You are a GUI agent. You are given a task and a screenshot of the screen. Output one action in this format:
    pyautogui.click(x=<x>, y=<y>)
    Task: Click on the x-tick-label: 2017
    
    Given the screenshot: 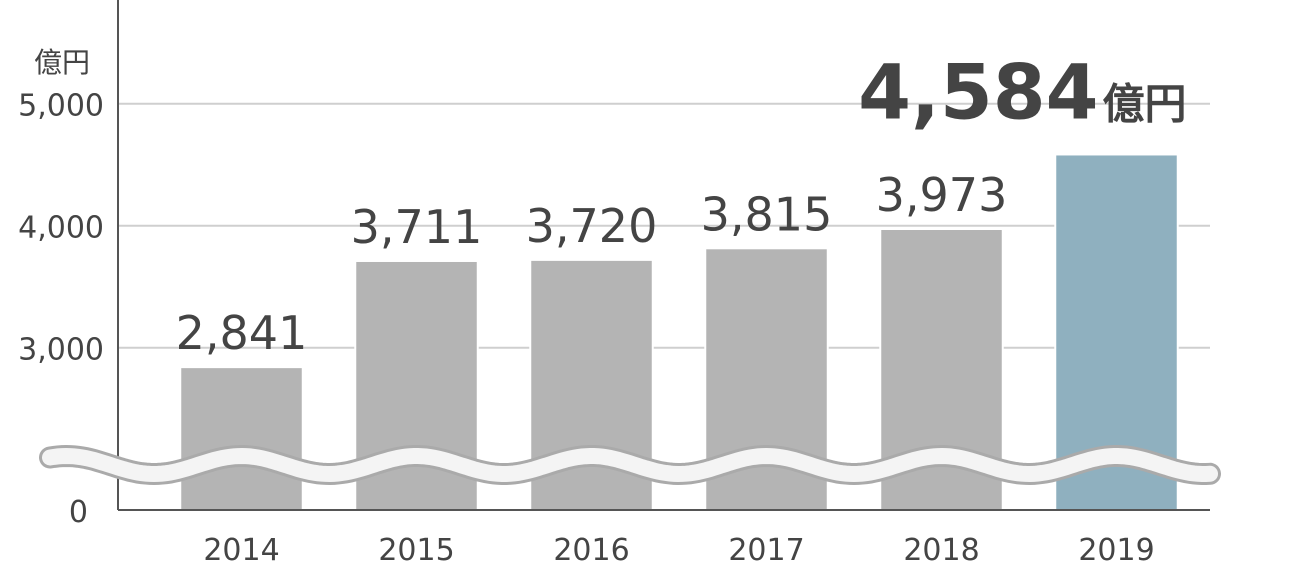 What is the action you would take?
    pyautogui.click(x=766, y=549)
    